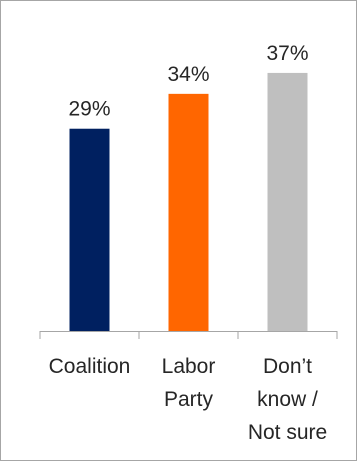  Describe the element at coordinates (89, 109) in the screenshot. I see `value-label-0: 29%` at that location.